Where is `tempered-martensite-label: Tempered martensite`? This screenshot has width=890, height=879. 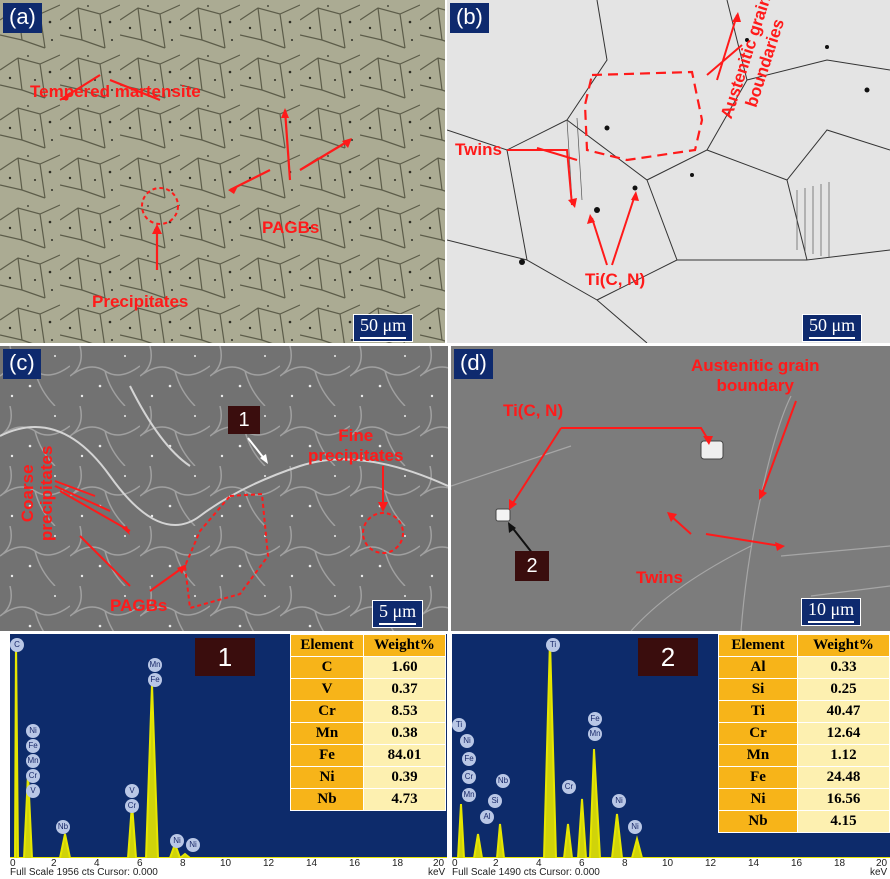 tempered-martensite-label: Tempered martensite is located at coordinates (115, 91).